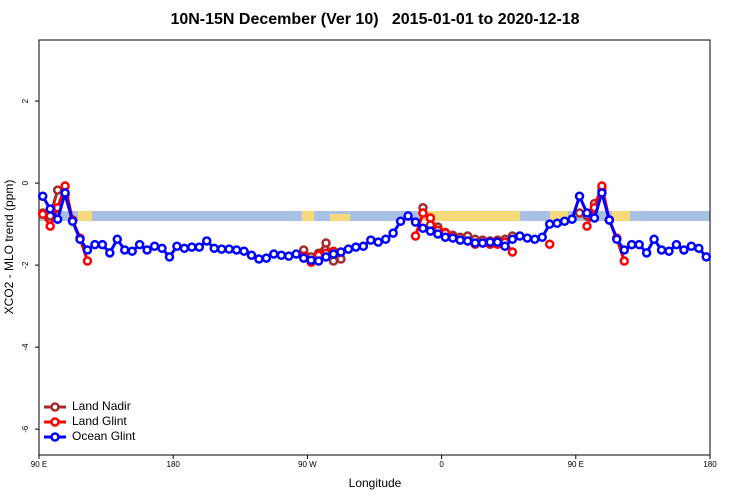  What do you see at coordinates (25, 265) in the screenshot?
I see `y-tick-label: -2` at bounding box center [25, 265].